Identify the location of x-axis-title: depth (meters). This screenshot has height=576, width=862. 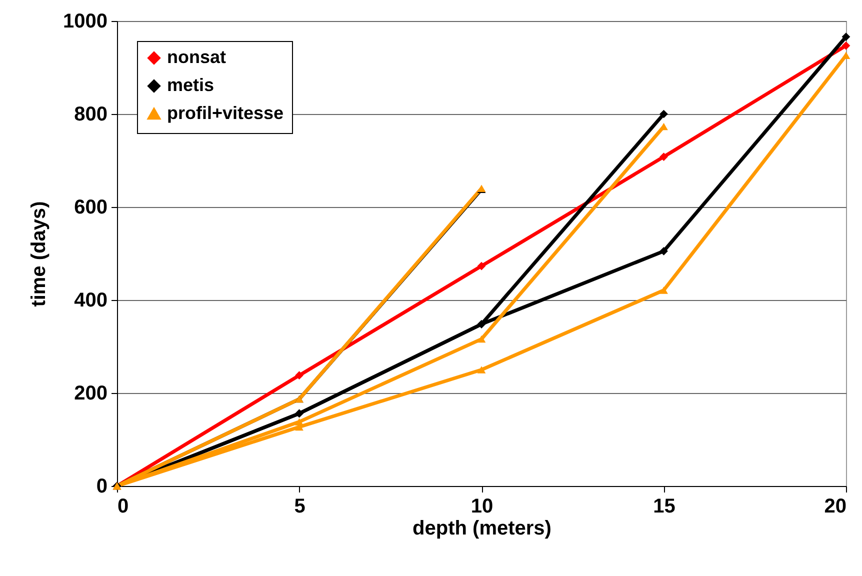
(482, 529).